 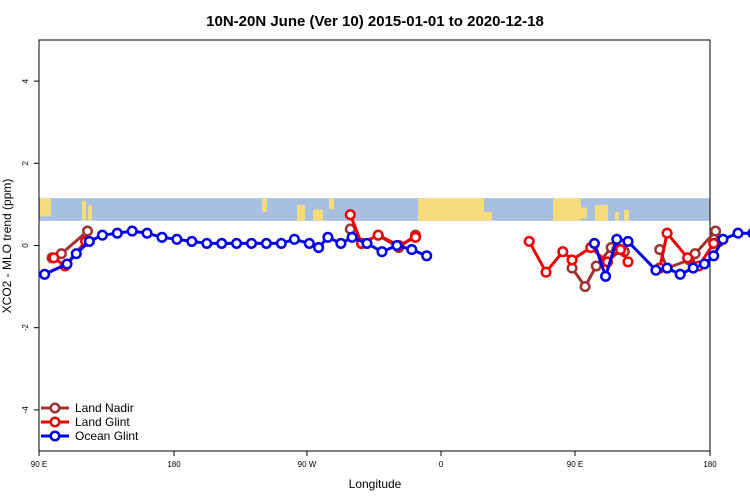 I want to click on legend-item-ocean-glint: Ocean Glint, so click(x=90, y=436).